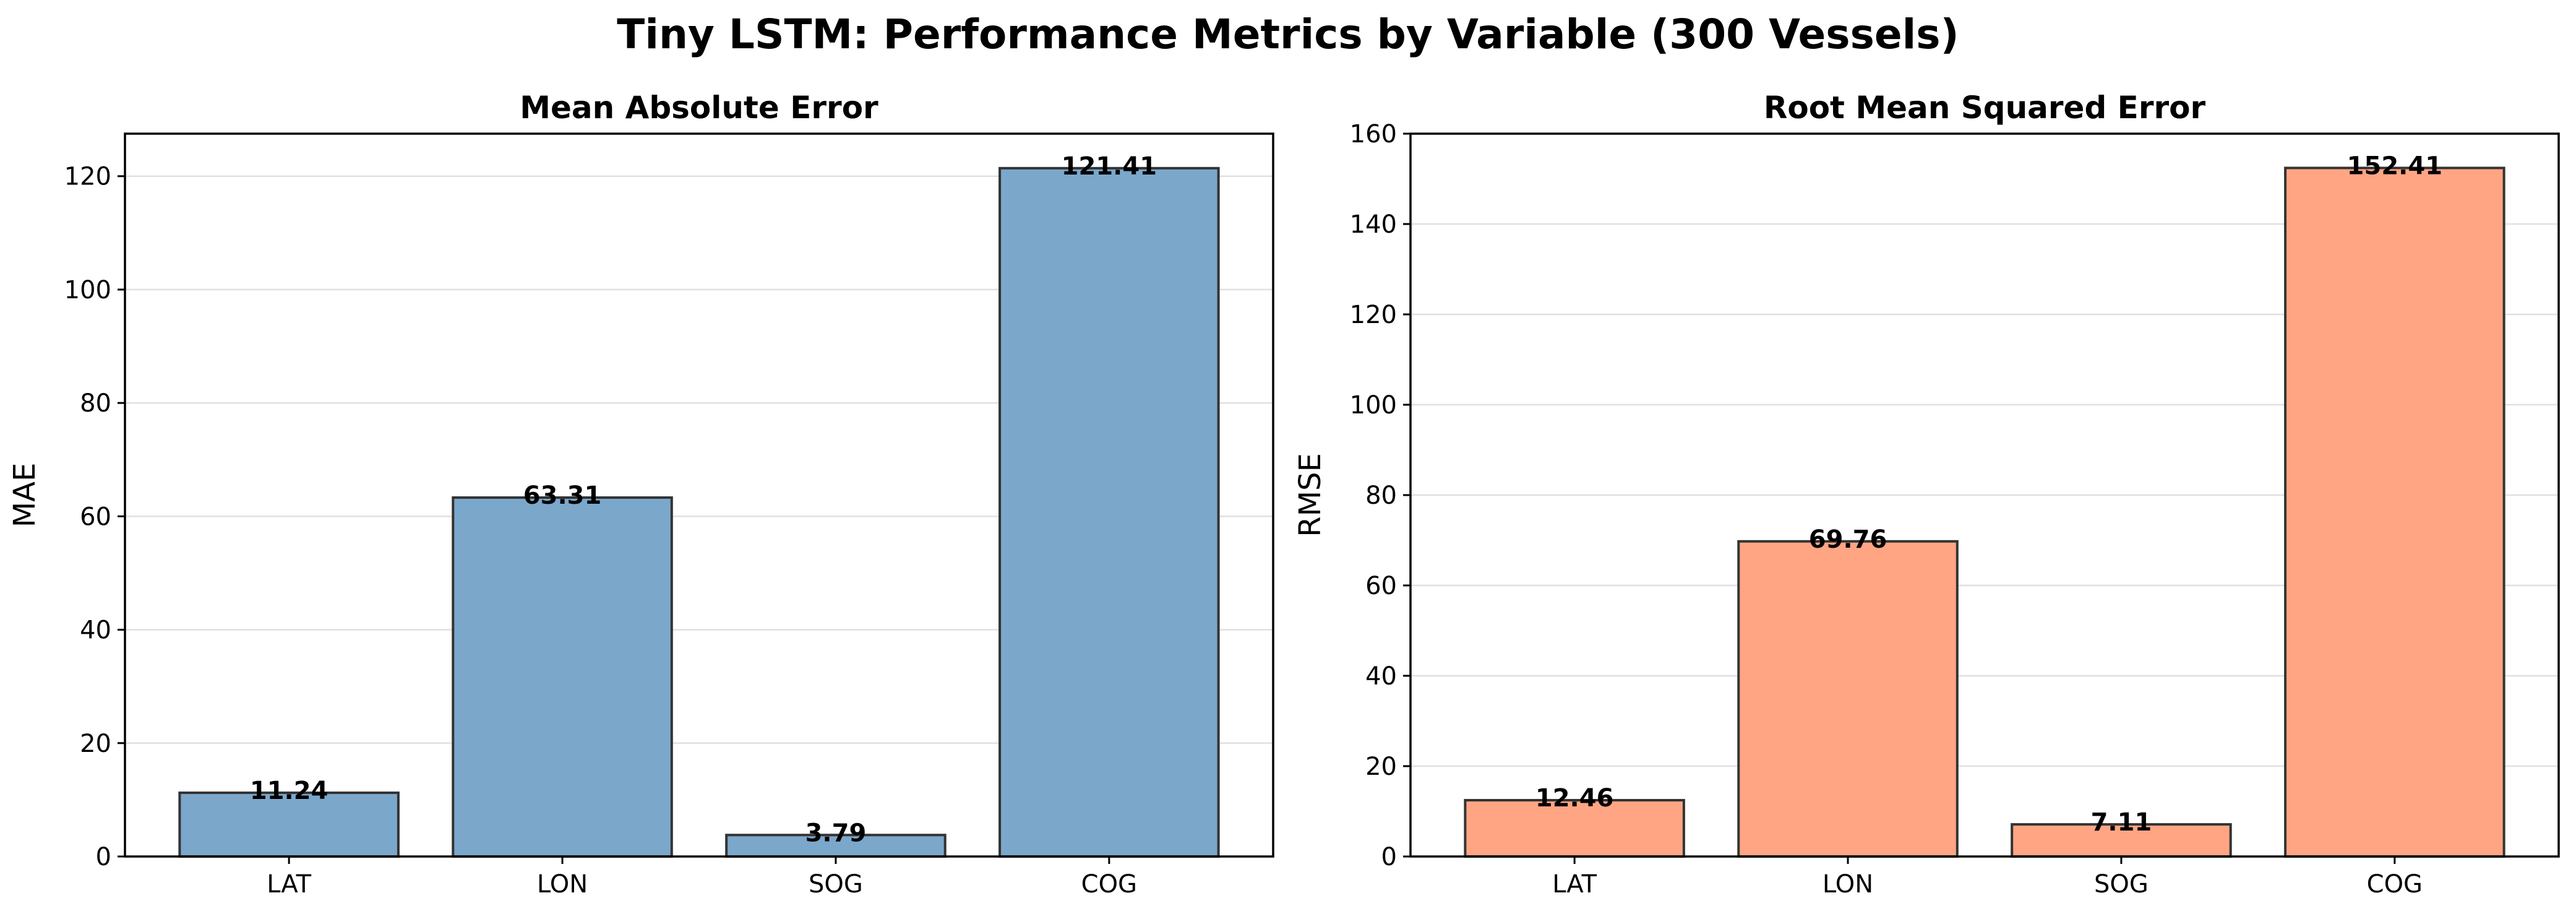 This screenshot has width=2576, height=919. Describe the element at coordinates (1109, 166) in the screenshot. I see `mae-bar-value-label: 121.41` at that location.